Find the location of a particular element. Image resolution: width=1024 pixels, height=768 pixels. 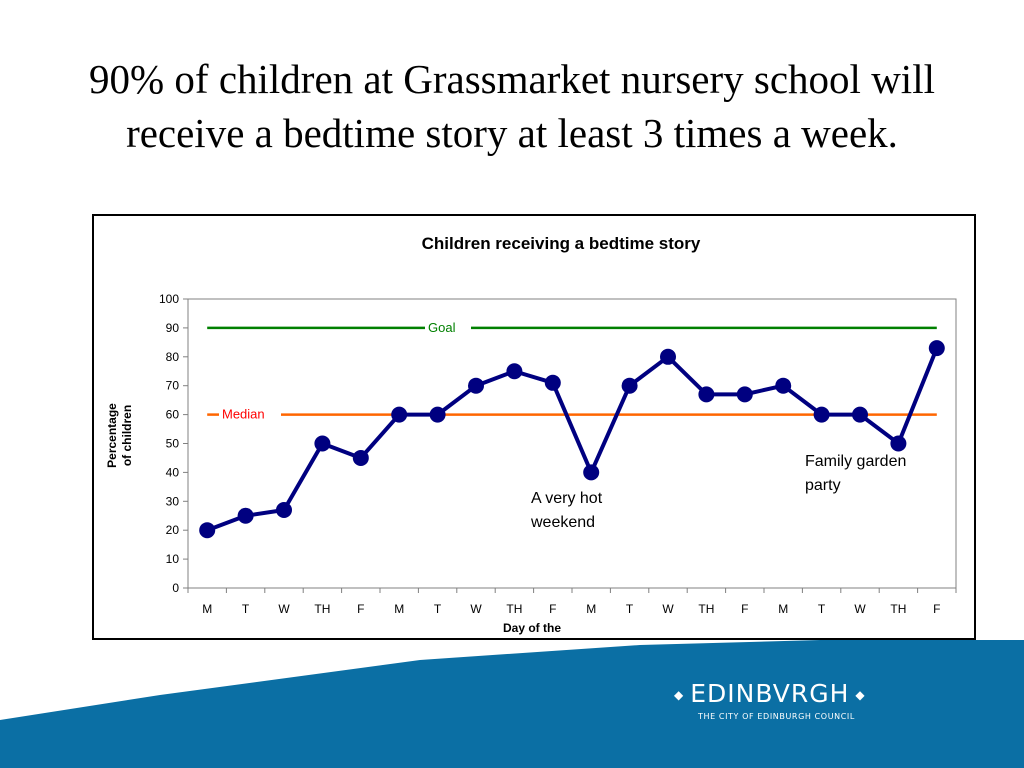

y-axis-label-line: of children is located at coordinates (127, 435).